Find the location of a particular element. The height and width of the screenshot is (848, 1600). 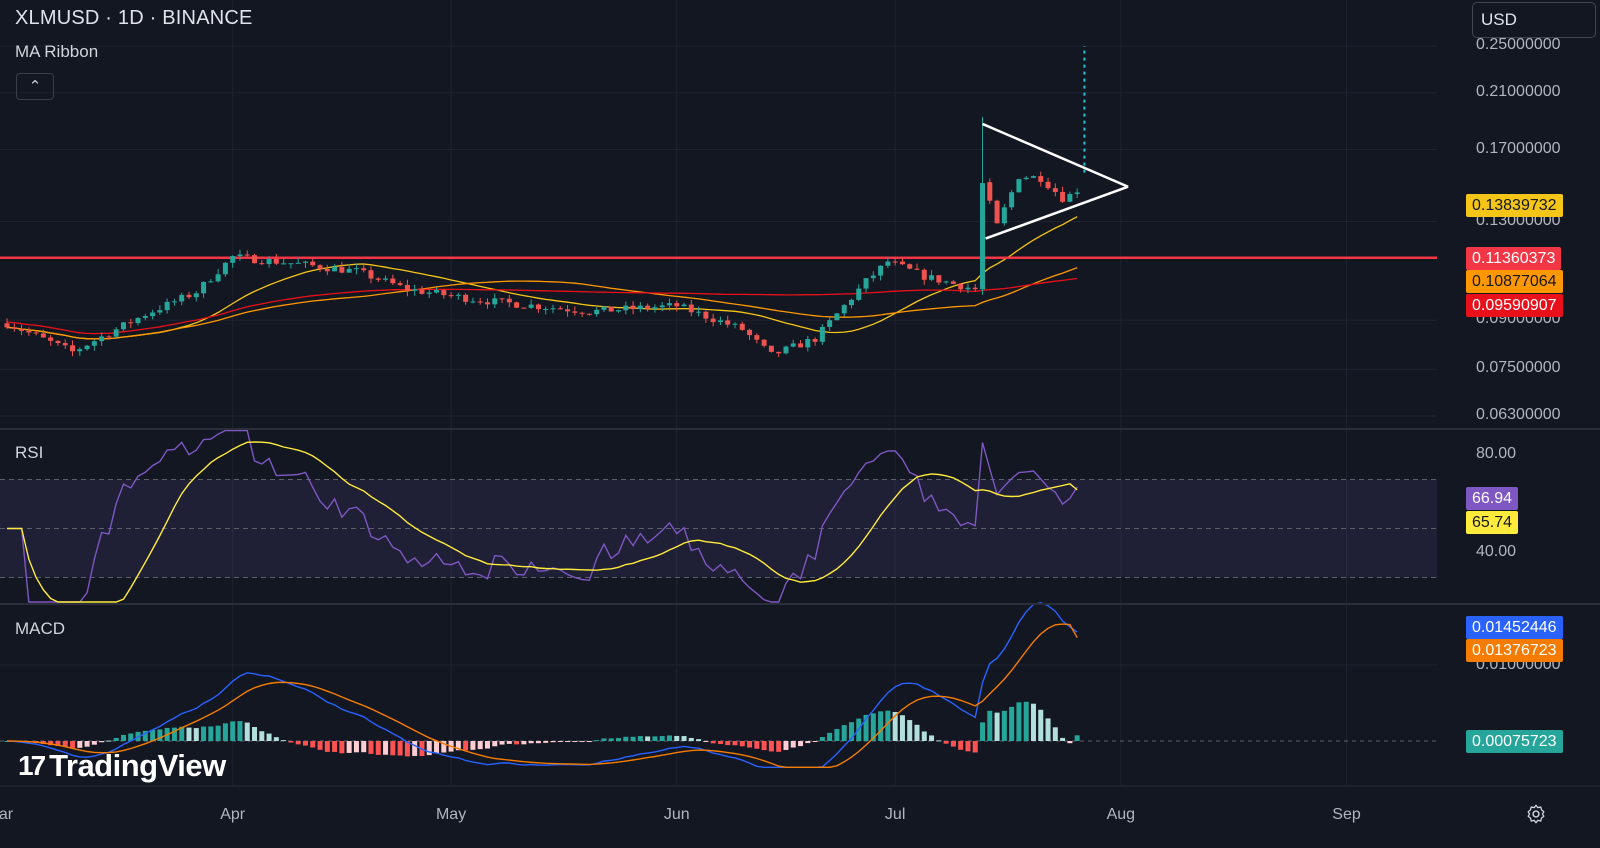

ma-slow-line is located at coordinates (542, 306).